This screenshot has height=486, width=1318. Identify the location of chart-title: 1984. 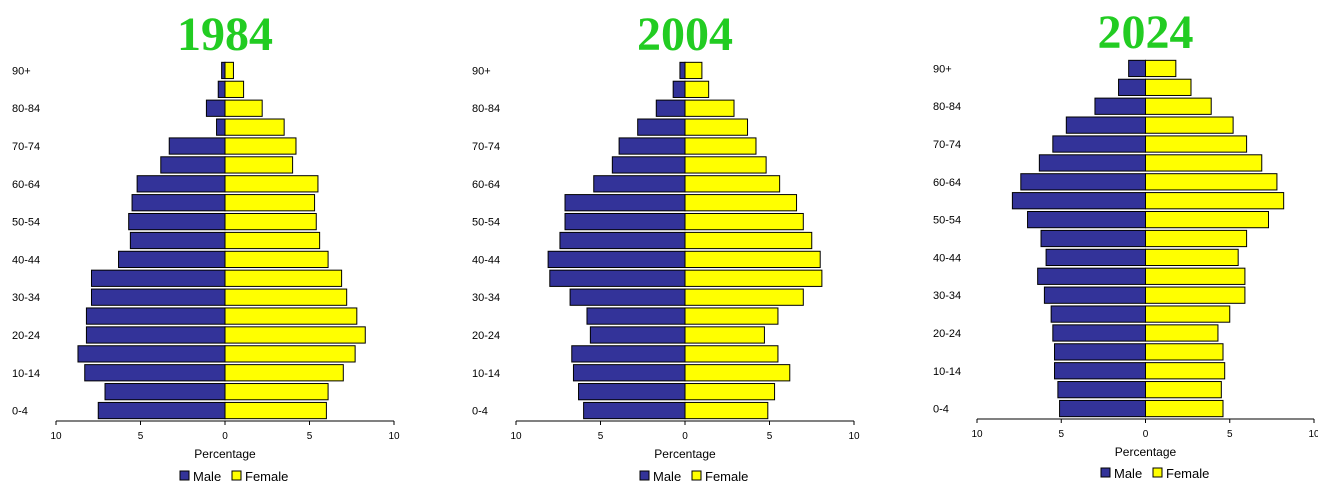
(225, 34).